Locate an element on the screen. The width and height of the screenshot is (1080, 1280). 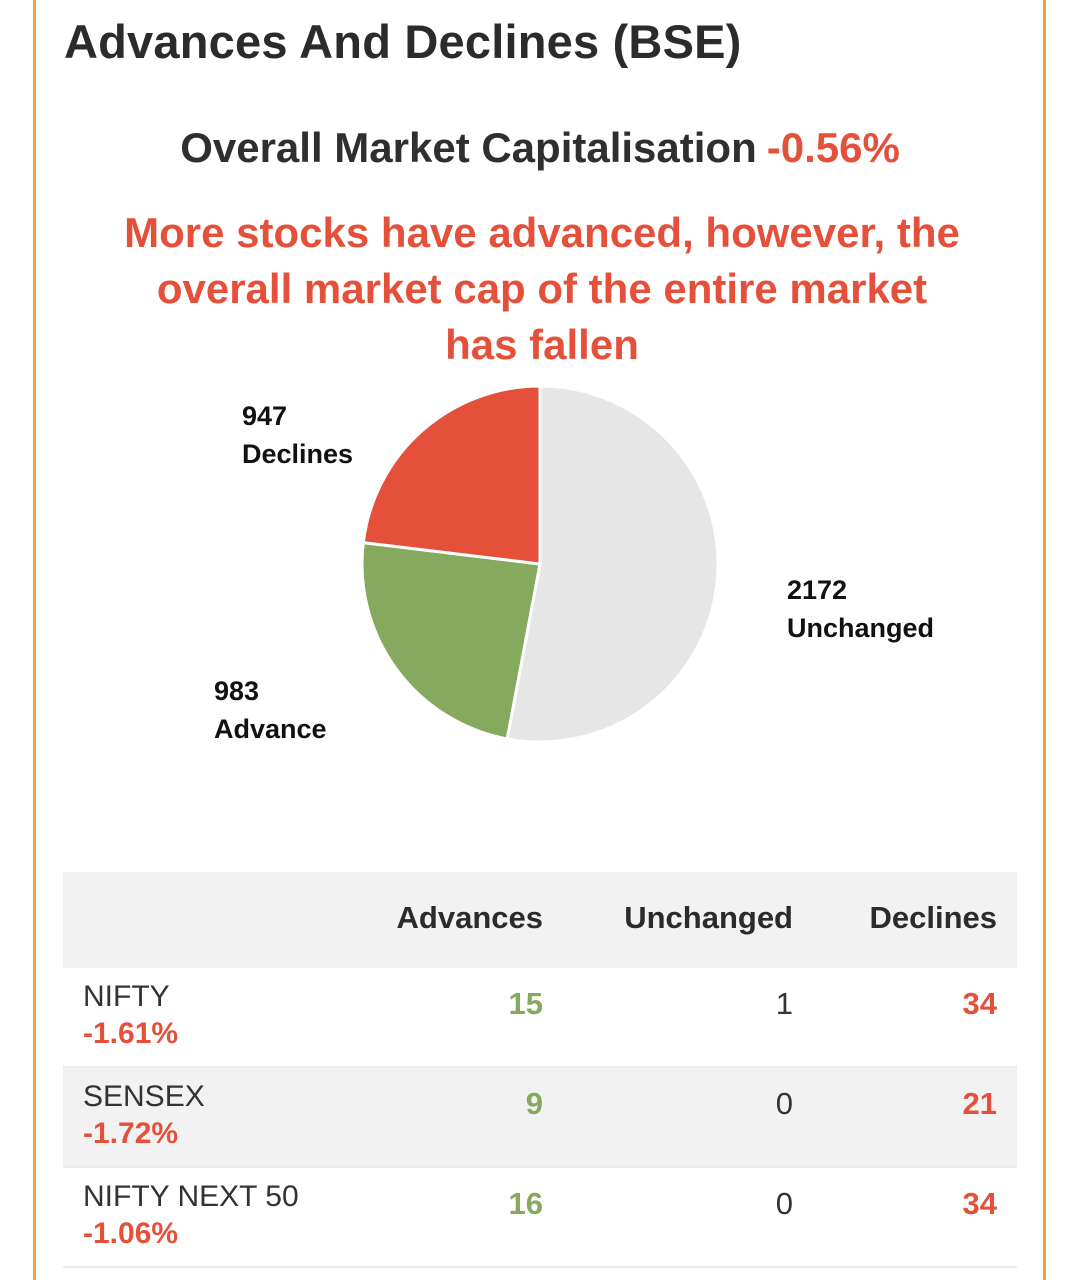
row-index-name: SENSEX is located at coordinates (144, 1096).